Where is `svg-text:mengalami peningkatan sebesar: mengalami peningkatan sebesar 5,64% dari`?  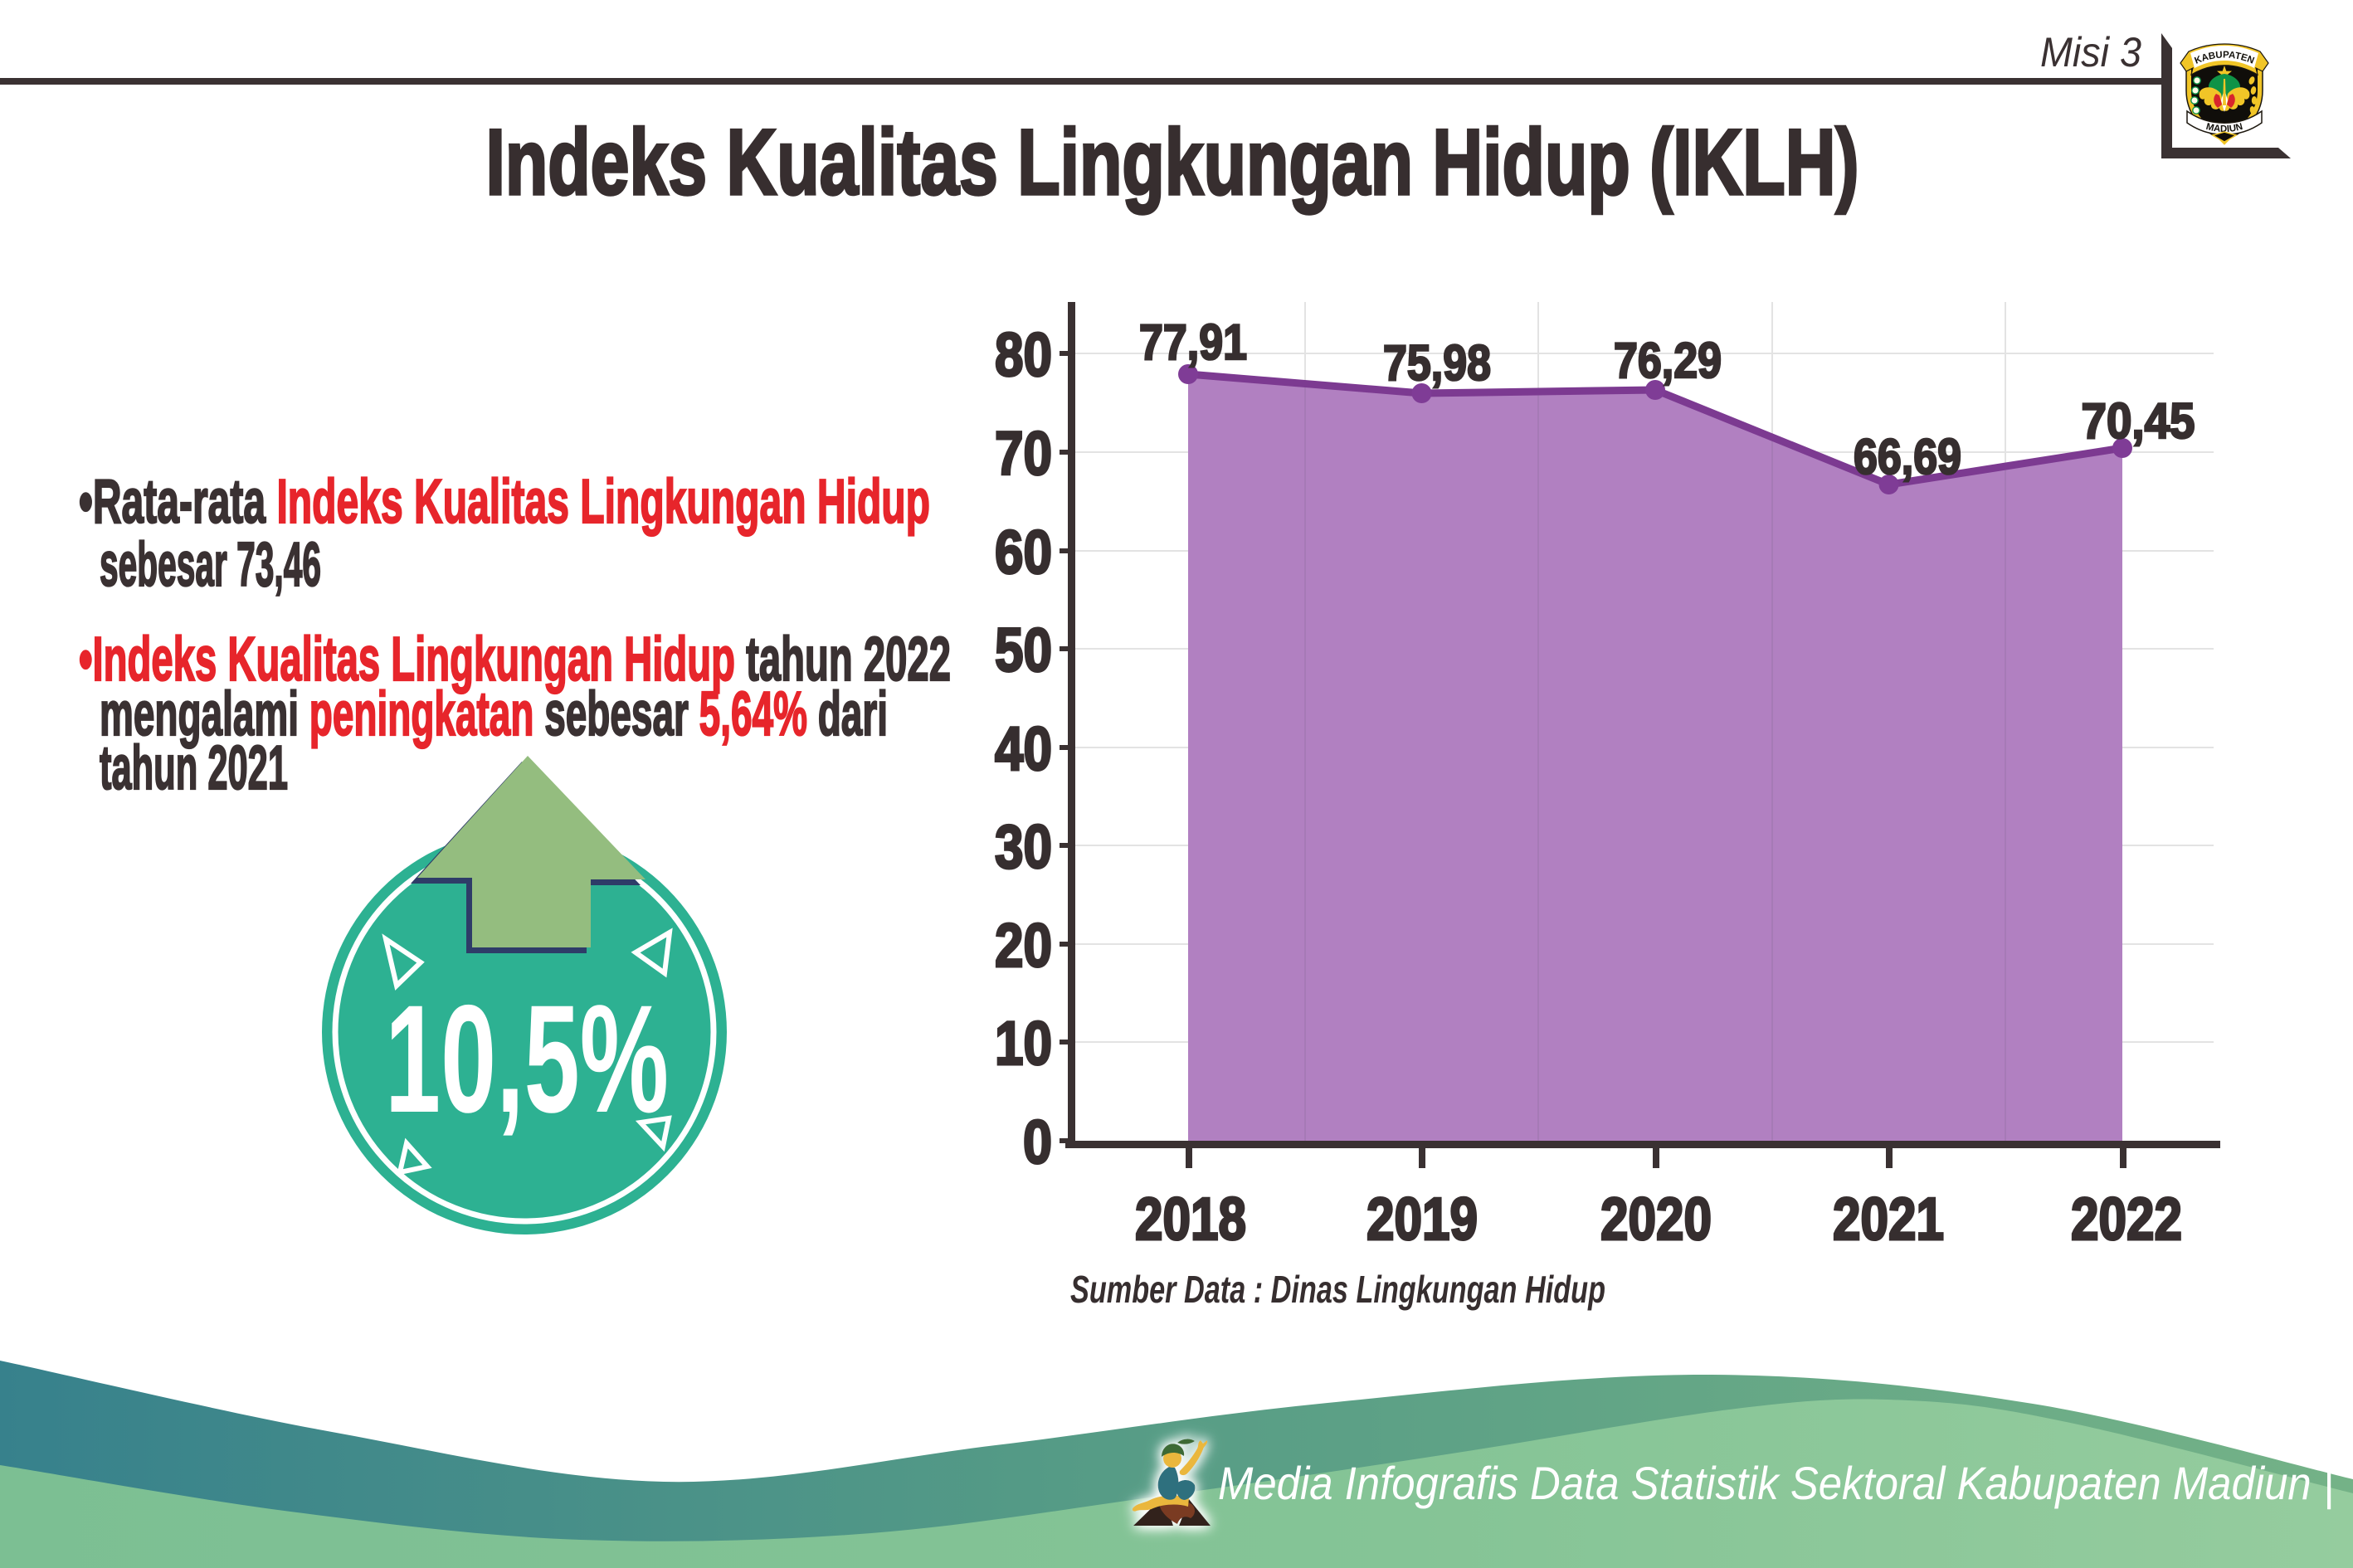
svg-text:mengalami peningkatan sebesar: mengalami peningkatan sebesar 5,64% dari is located at coordinates (494, 713).